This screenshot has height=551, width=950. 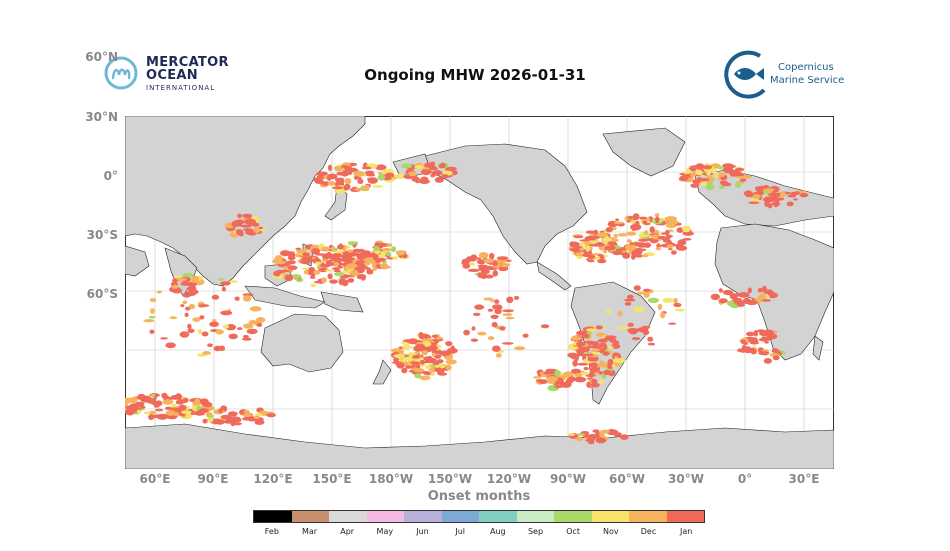 What do you see at coordinates (475, 75) in the screenshot?
I see `map-title: Ongoing MHW 2026-01-31` at bounding box center [475, 75].